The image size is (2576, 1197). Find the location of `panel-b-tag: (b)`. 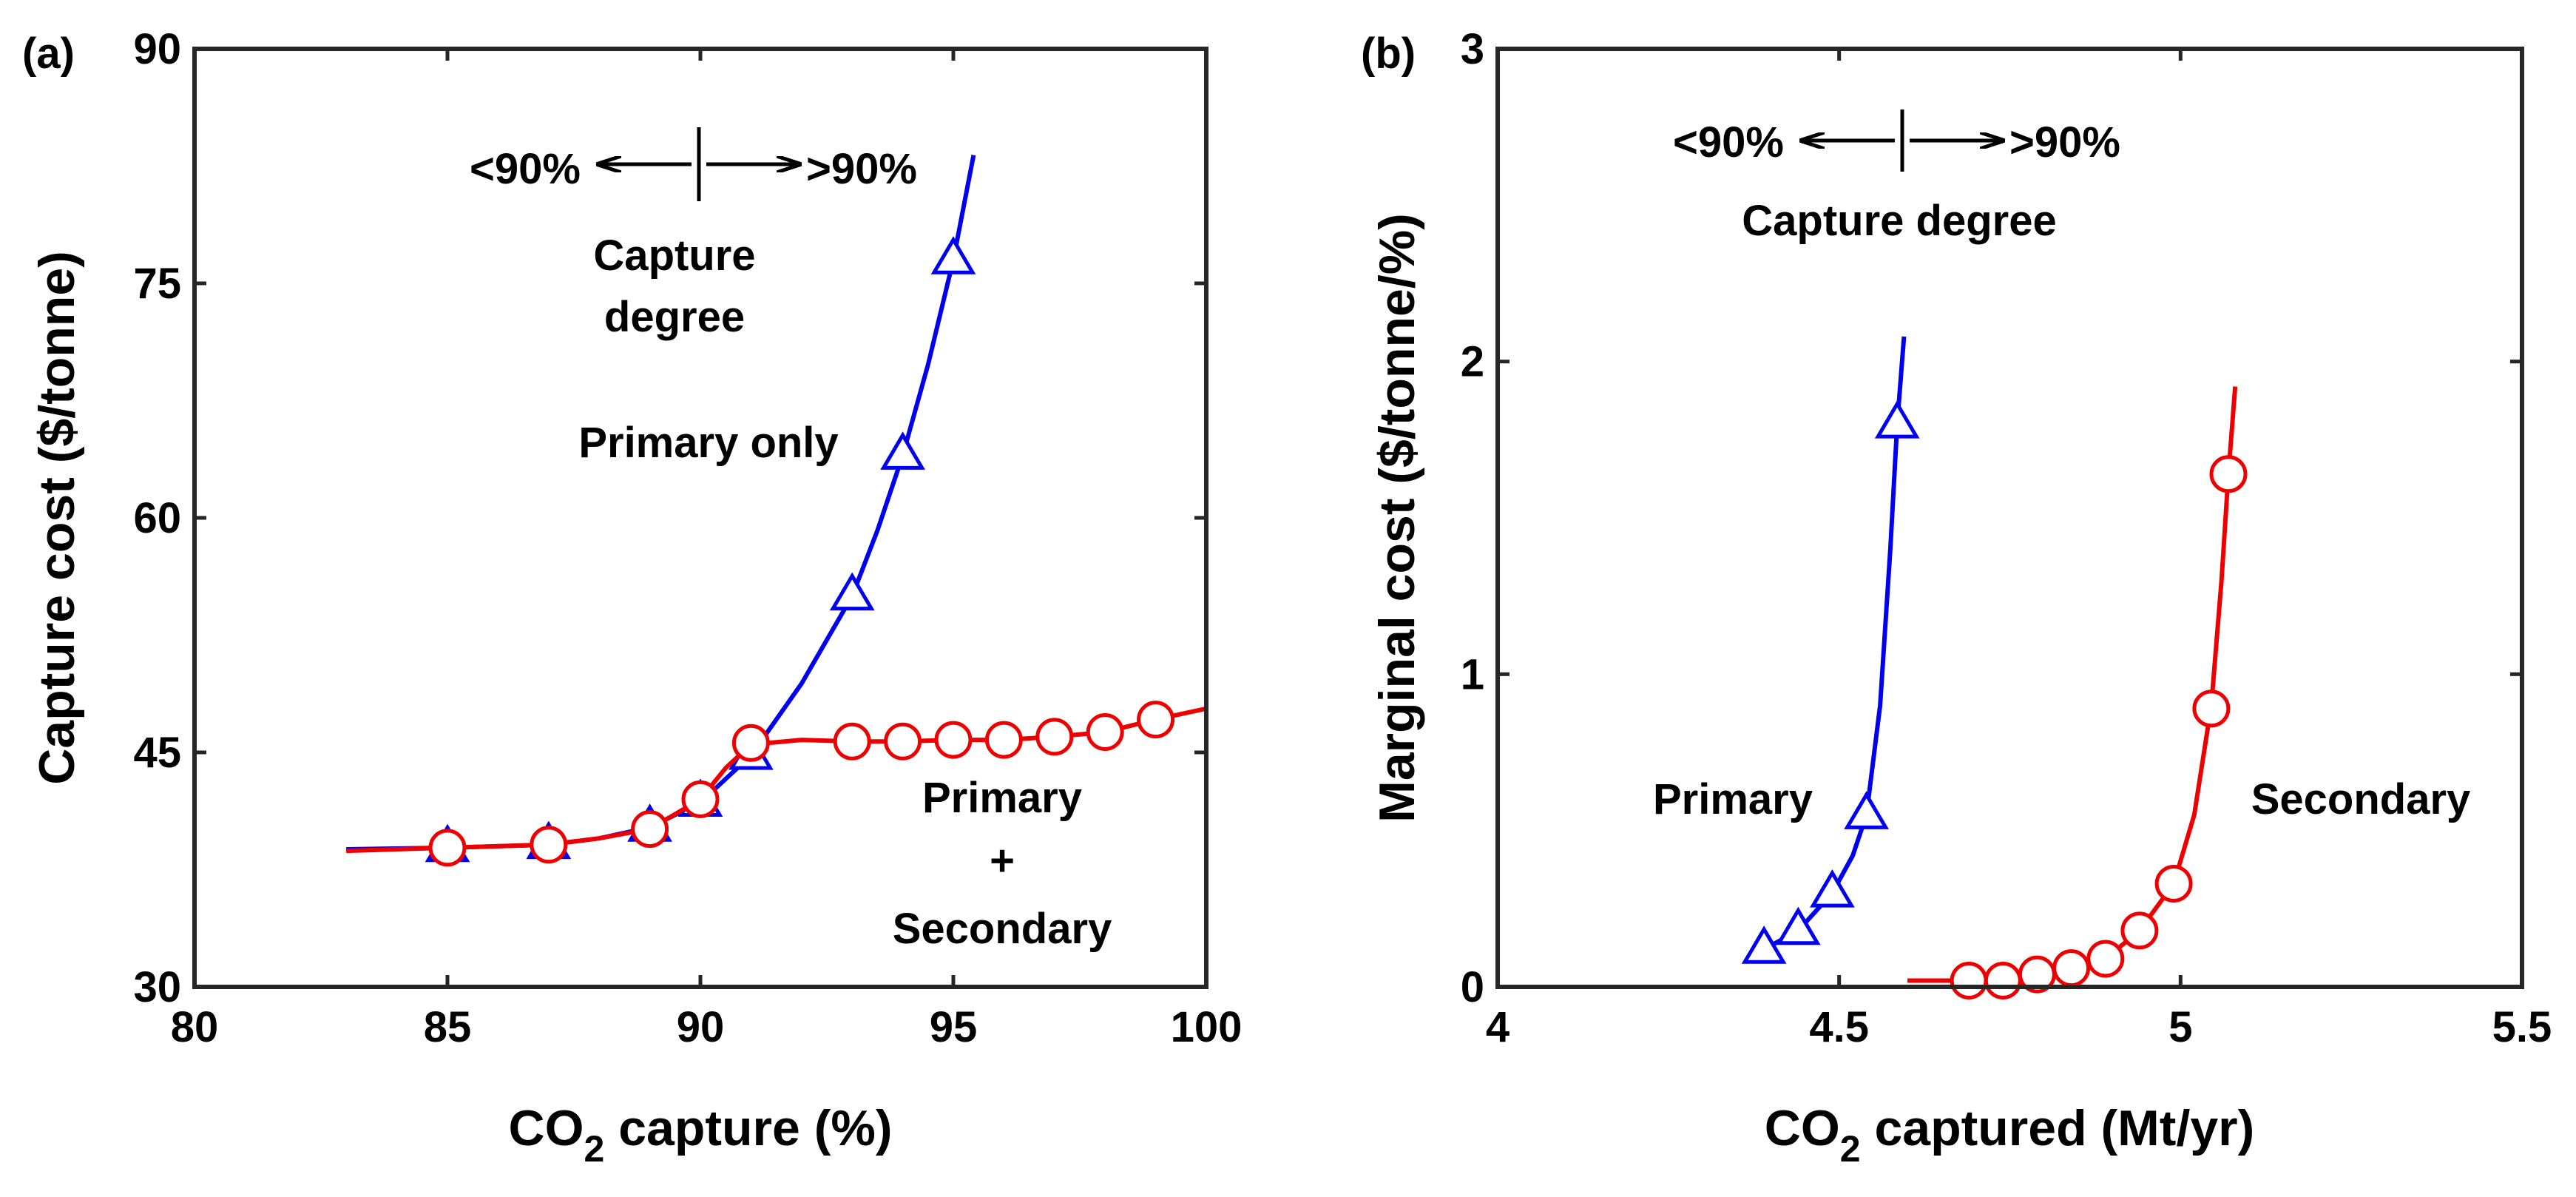

panel-b-tag: (b) is located at coordinates (1388, 54).